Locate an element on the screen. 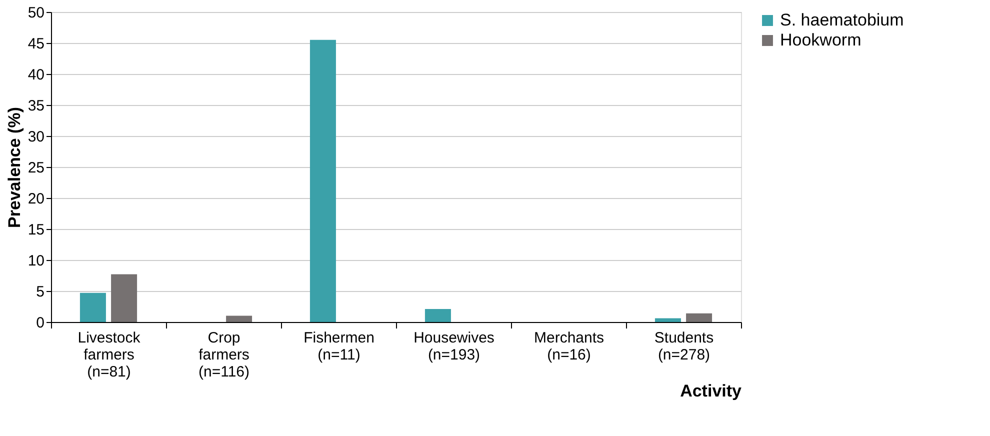 The width and height of the screenshot is (990, 436). y-tick-label: 15 is located at coordinates (36, 230).